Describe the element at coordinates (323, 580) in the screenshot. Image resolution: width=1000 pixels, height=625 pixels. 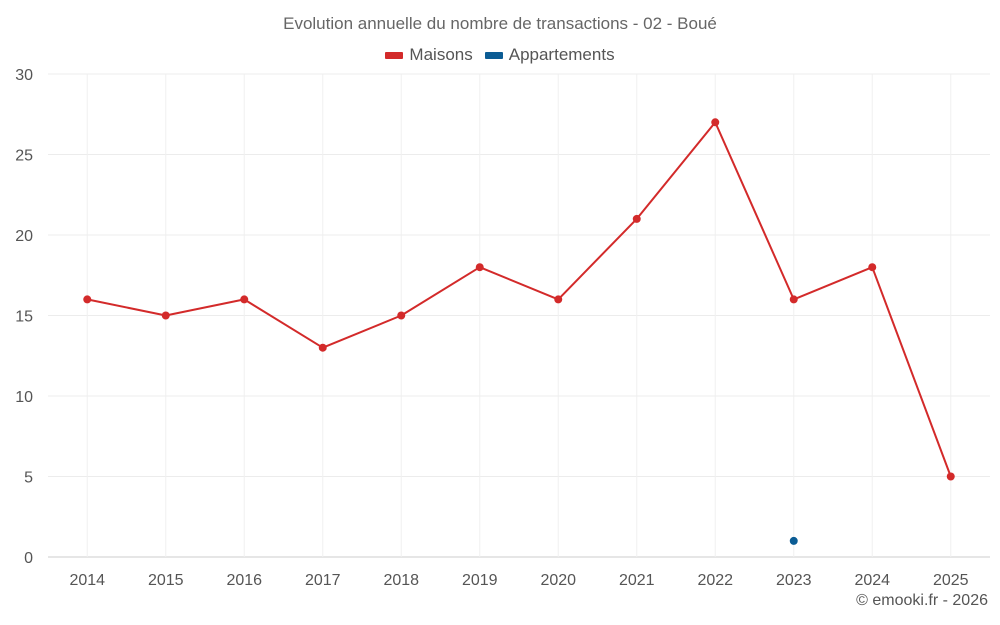
I see `x-tick-label: 2017` at that location.